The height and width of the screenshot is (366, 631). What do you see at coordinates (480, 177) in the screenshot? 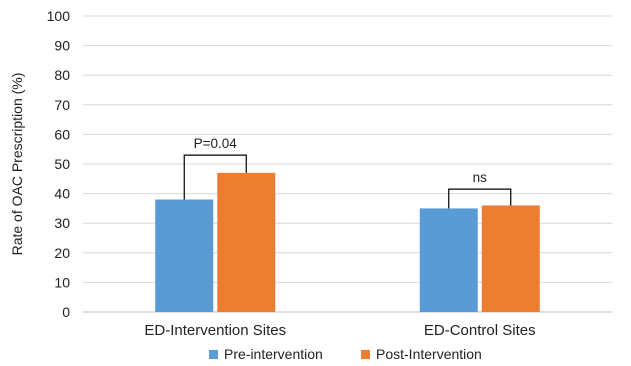
I see `significance-label: ns` at bounding box center [480, 177].